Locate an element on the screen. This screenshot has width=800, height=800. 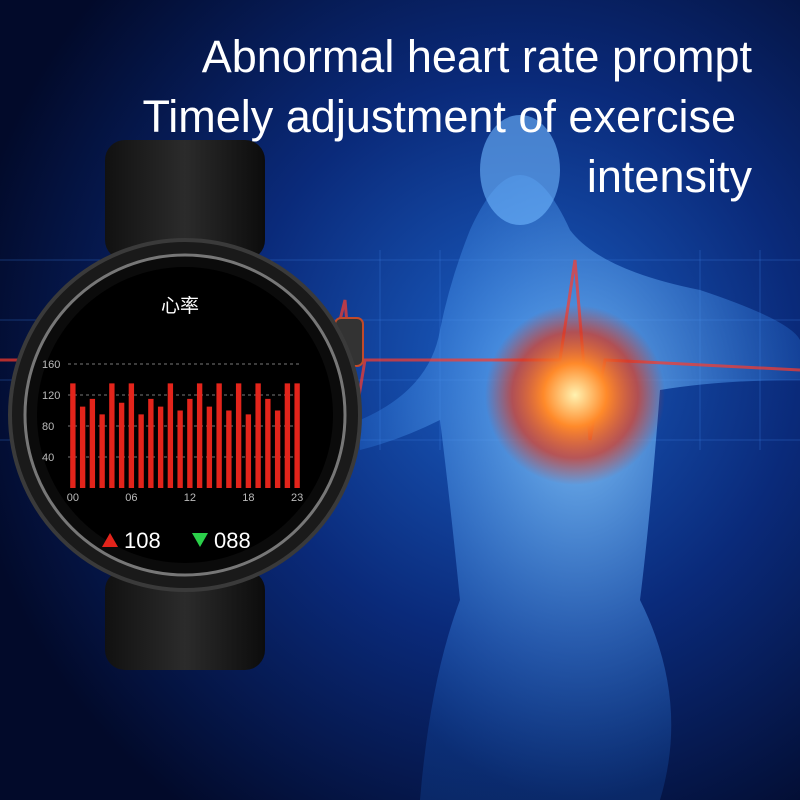
y-tick-label: 40 is located at coordinates (48, 458).